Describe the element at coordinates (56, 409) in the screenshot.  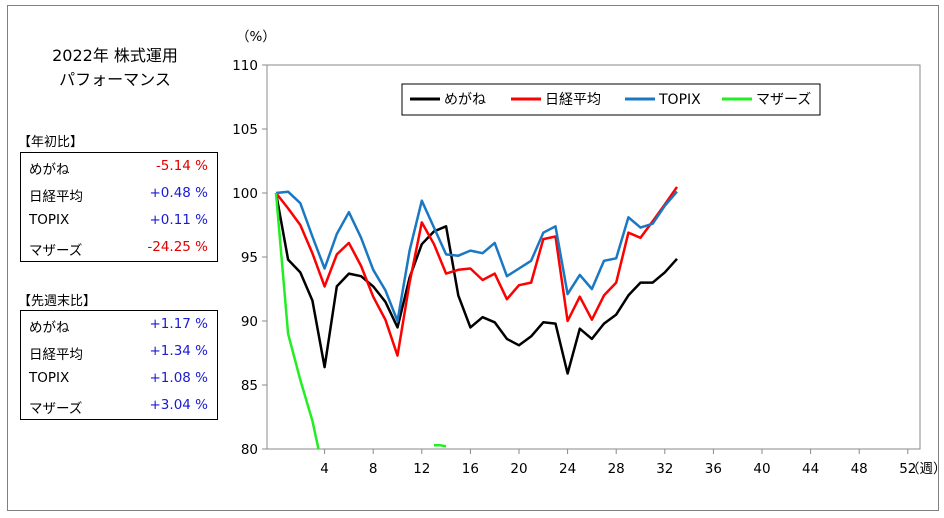
I see `wow-row-name: マザーズ` at that location.